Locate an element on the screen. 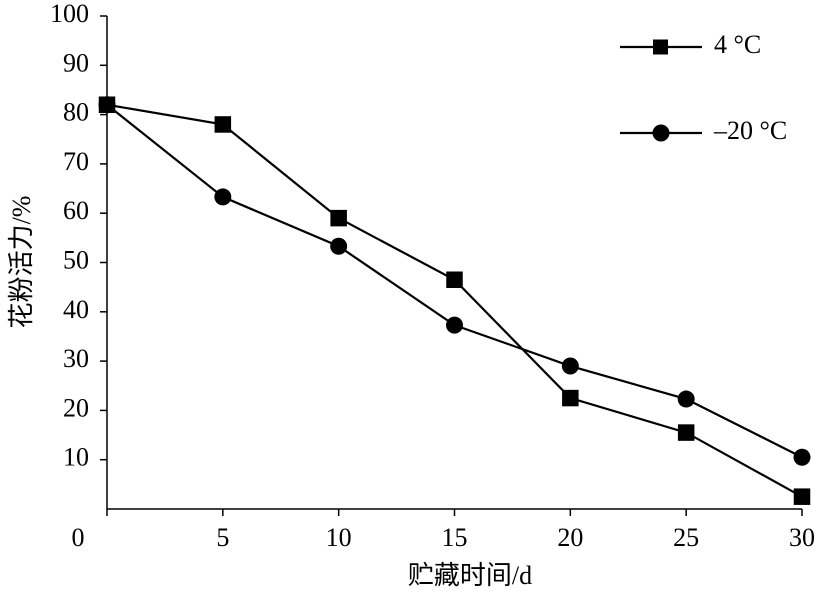 The height and width of the screenshot is (602, 820). legend-label: 4 °C is located at coordinates (737, 44).